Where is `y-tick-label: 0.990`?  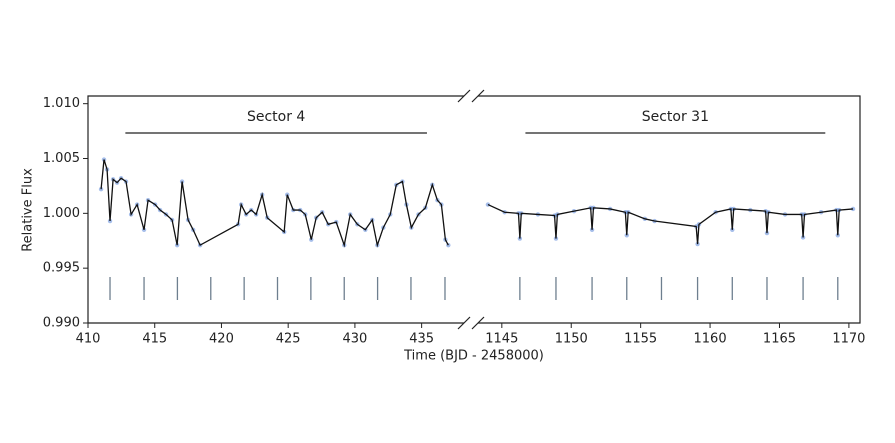
y-tick-label: 0.990 is located at coordinates (61, 323).